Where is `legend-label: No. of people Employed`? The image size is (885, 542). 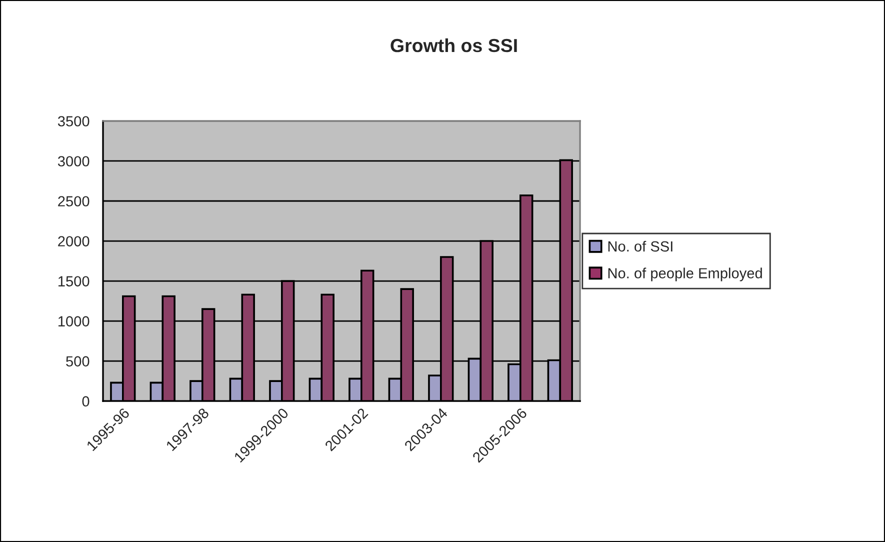 legend-label: No. of people Employed is located at coordinates (685, 275).